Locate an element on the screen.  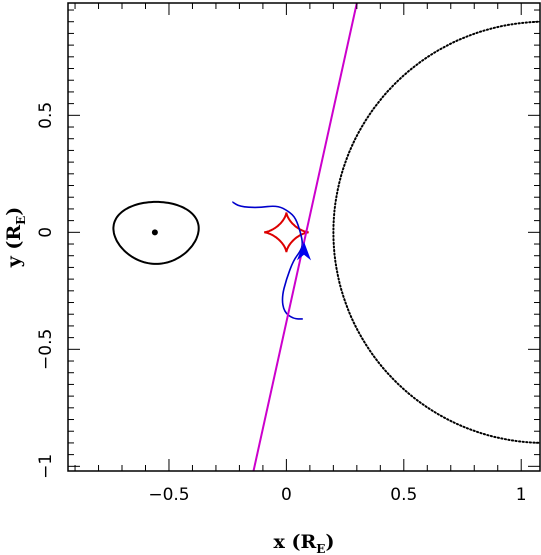
y-tick-label: 0 is located at coordinates (46, 232).